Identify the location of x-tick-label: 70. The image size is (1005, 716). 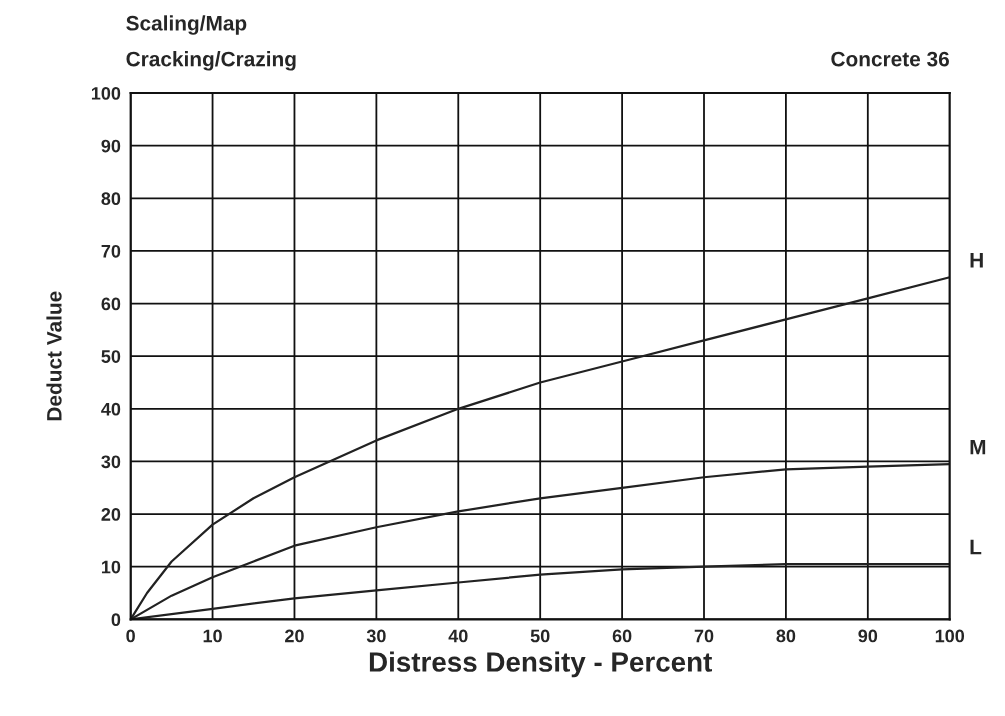
(704, 636).